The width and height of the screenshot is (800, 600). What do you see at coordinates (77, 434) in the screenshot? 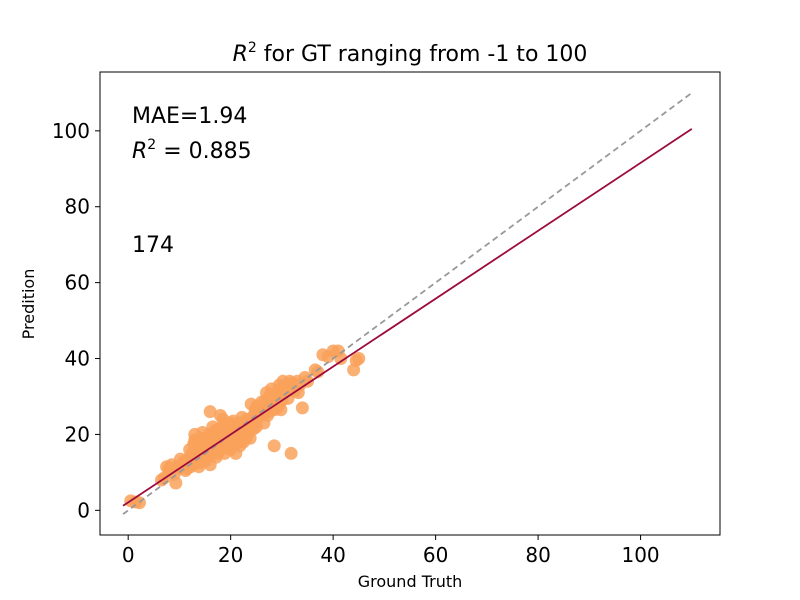
I see `y-tick-label-20: 20` at bounding box center [77, 434].